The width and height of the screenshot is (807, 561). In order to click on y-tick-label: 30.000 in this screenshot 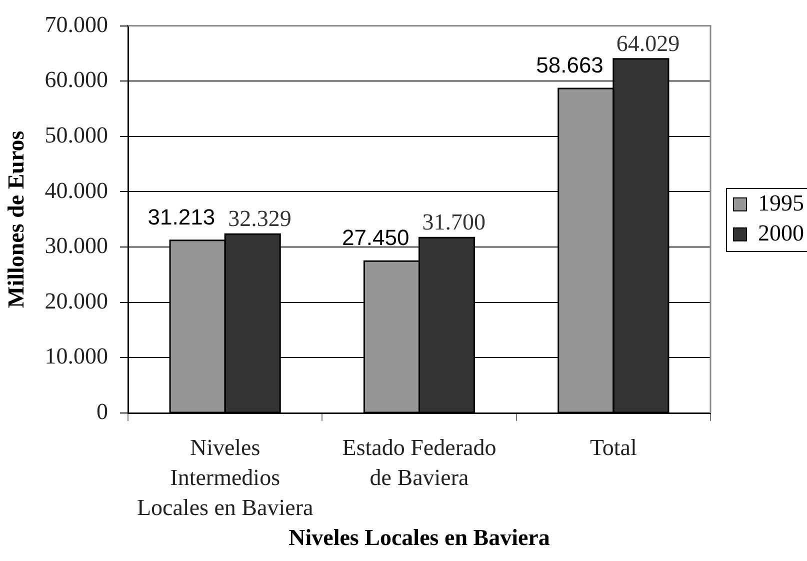, I will do `click(76, 245)`.